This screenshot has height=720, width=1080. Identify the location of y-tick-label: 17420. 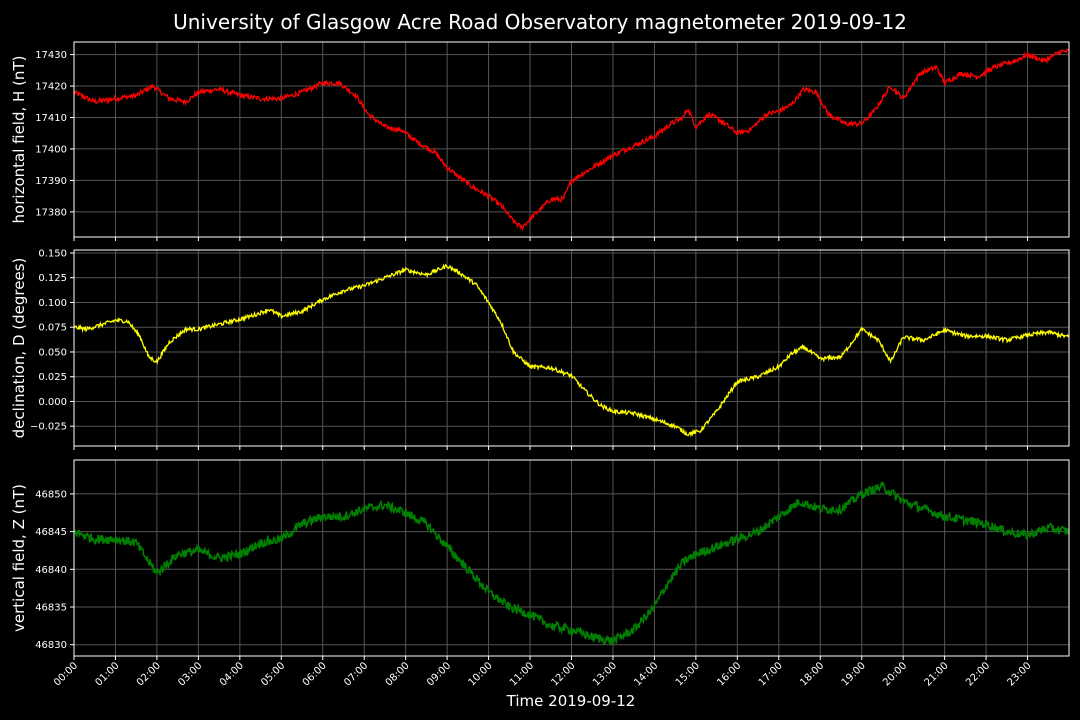
(51, 87).